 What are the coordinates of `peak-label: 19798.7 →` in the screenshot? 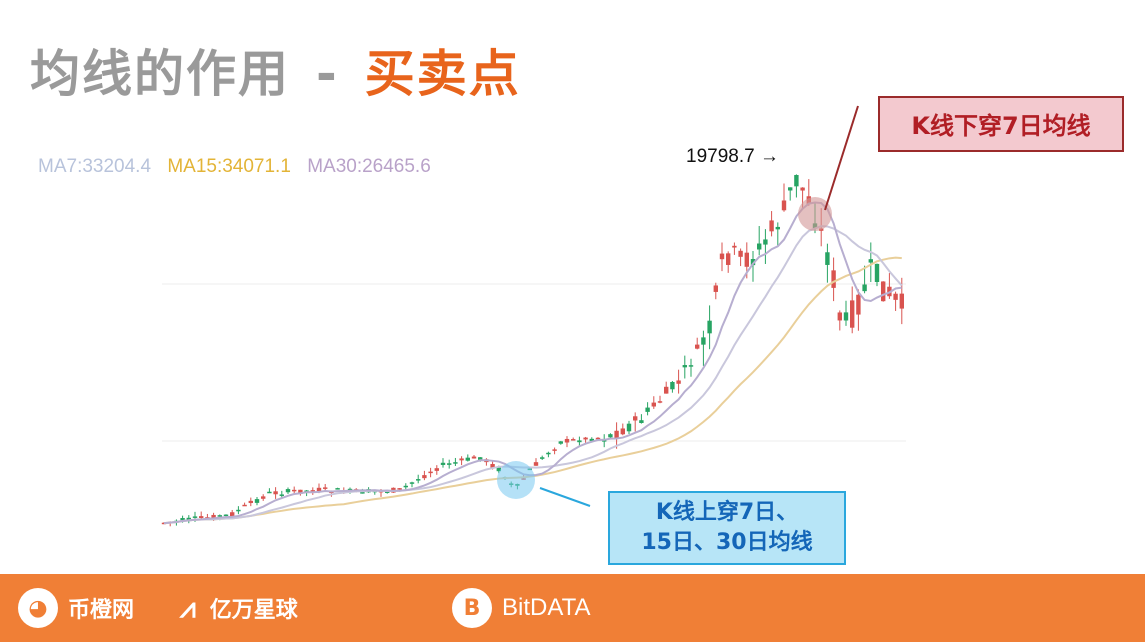 It's located at (732, 156).